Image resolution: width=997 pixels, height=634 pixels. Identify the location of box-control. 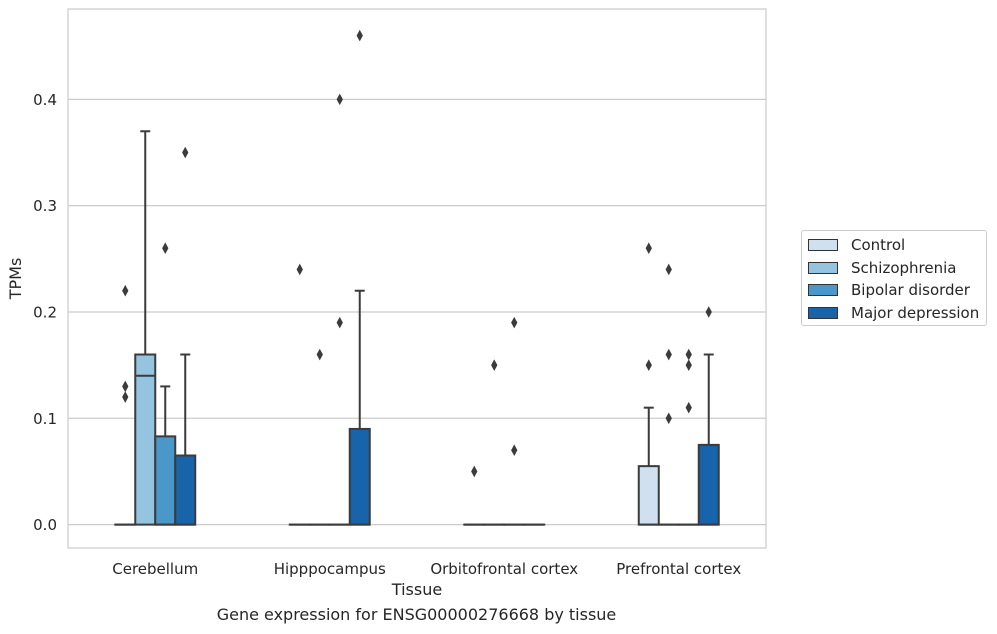
(648, 466).